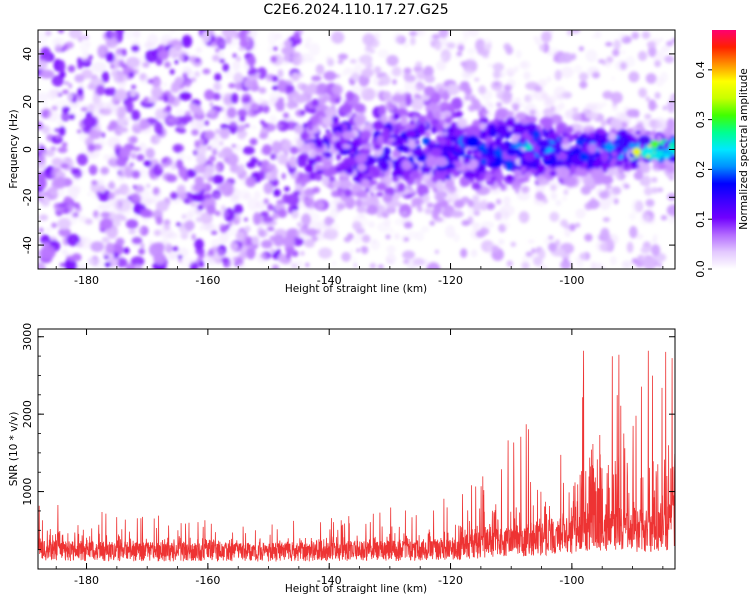  What do you see at coordinates (86, 280) in the screenshot?
I see `x-tick-label: -180` at bounding box center [86, 280].